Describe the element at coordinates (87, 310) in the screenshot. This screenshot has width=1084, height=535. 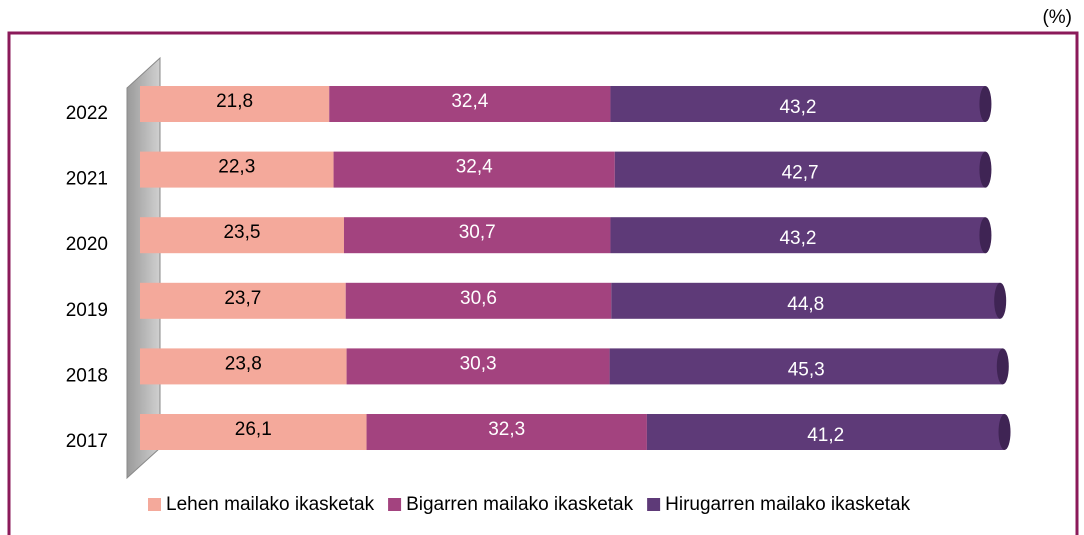
I see `y-tick-label: 2019` at that location.